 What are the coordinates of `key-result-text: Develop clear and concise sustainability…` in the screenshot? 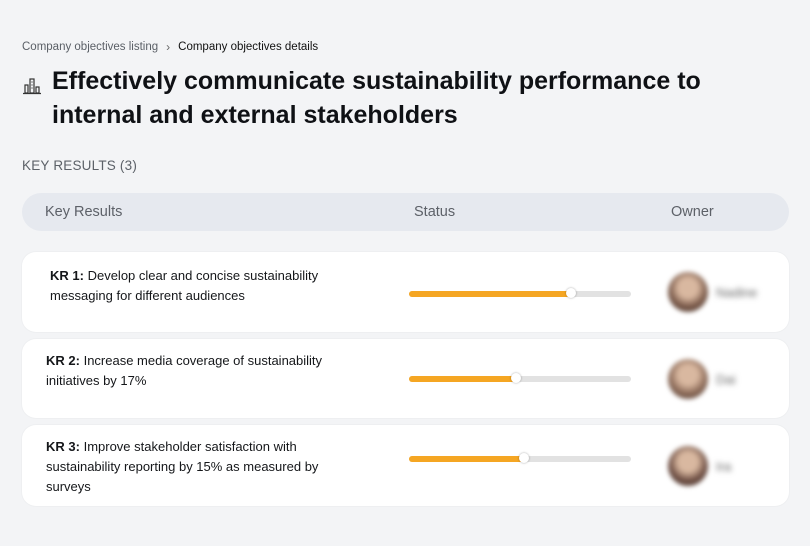 It's located at (184, 285).